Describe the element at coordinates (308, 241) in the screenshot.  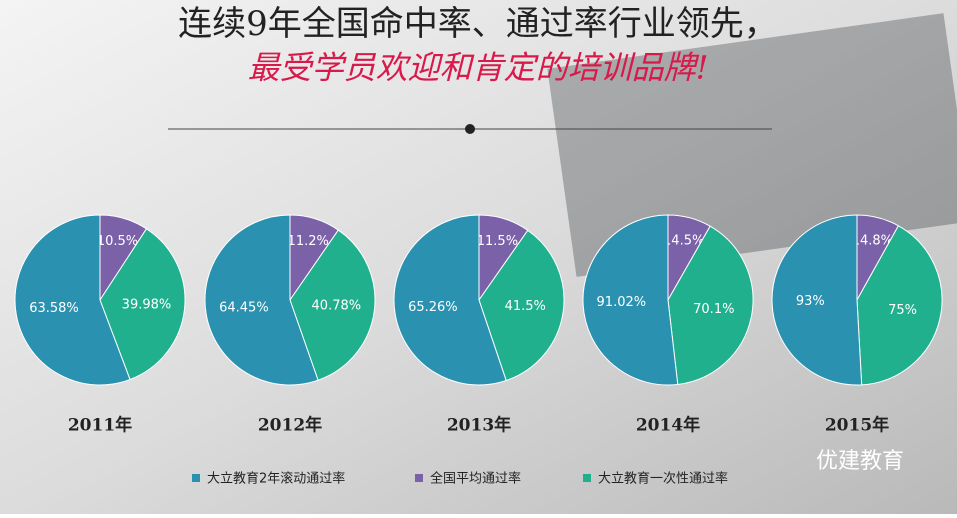
I see `slice-label: 11.2%` at that location.